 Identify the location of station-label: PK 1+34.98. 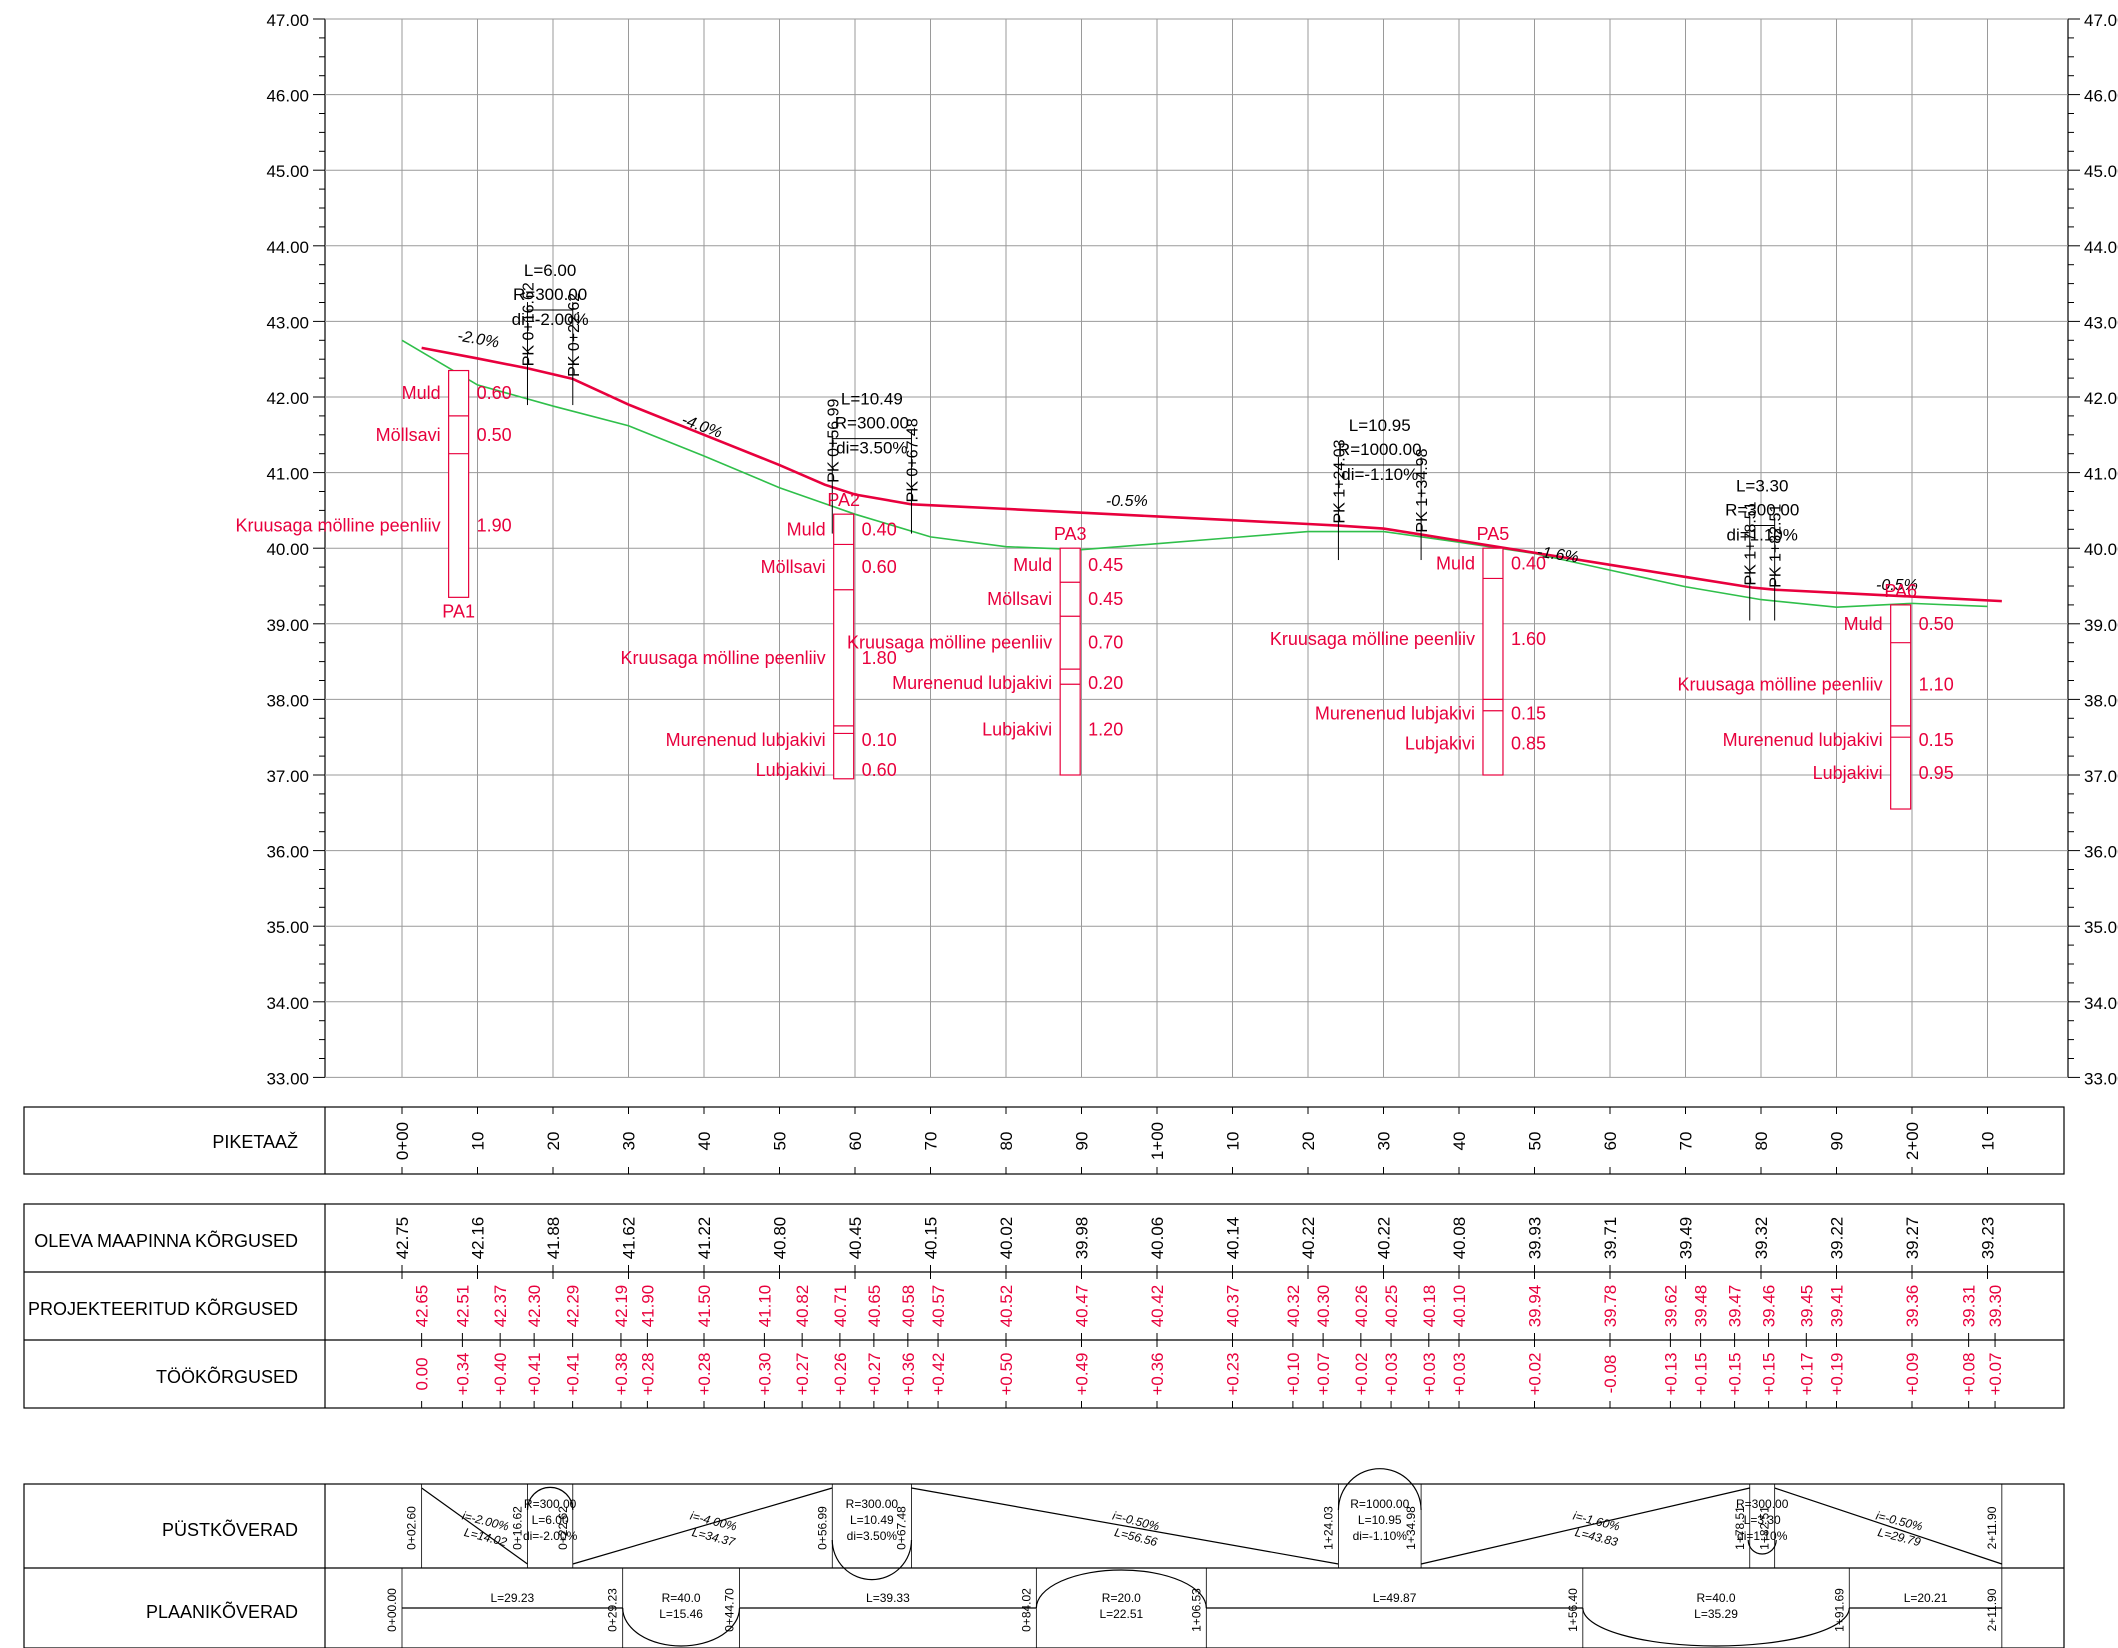
(1422, 490).